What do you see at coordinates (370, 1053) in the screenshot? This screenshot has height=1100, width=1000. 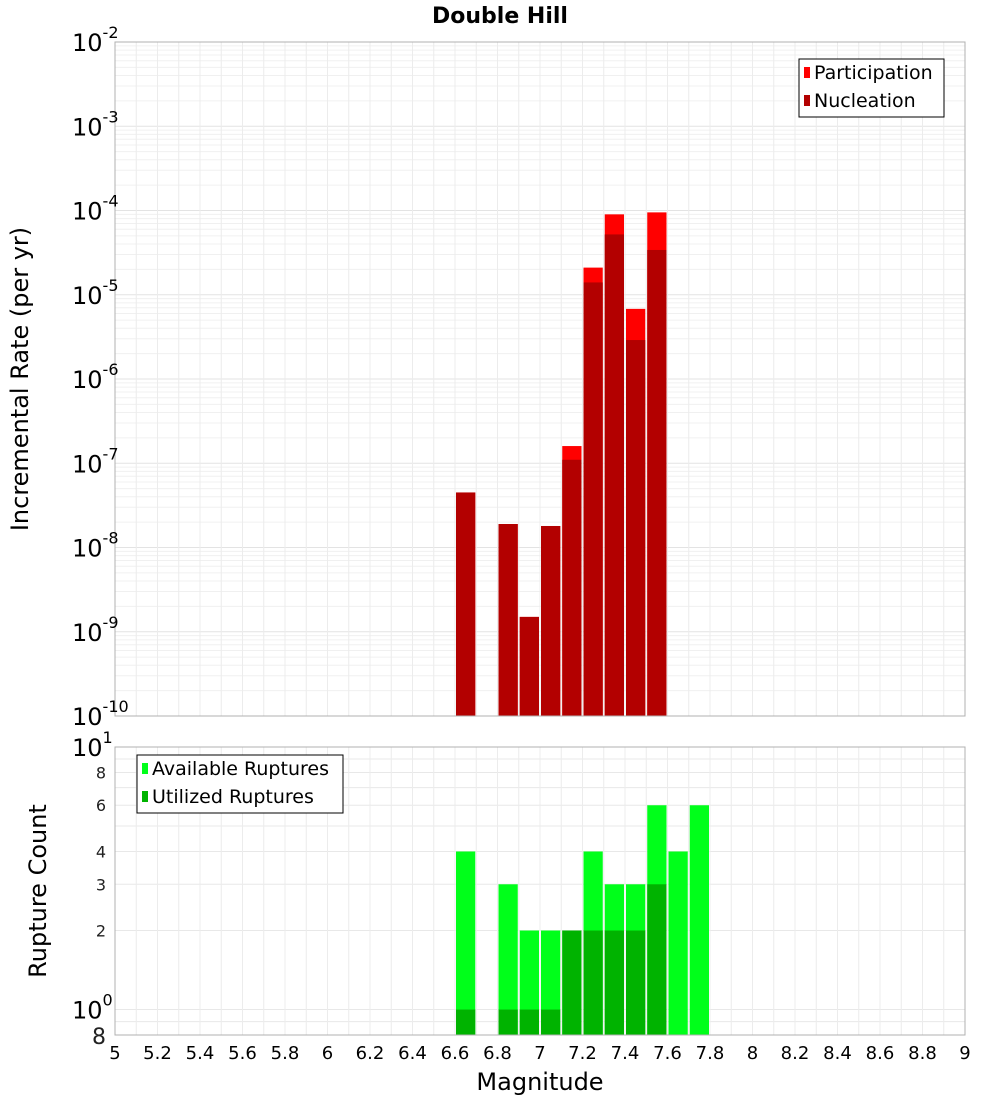 I see `x-tick-label: 6.2` at bounding box center [370, 1053].